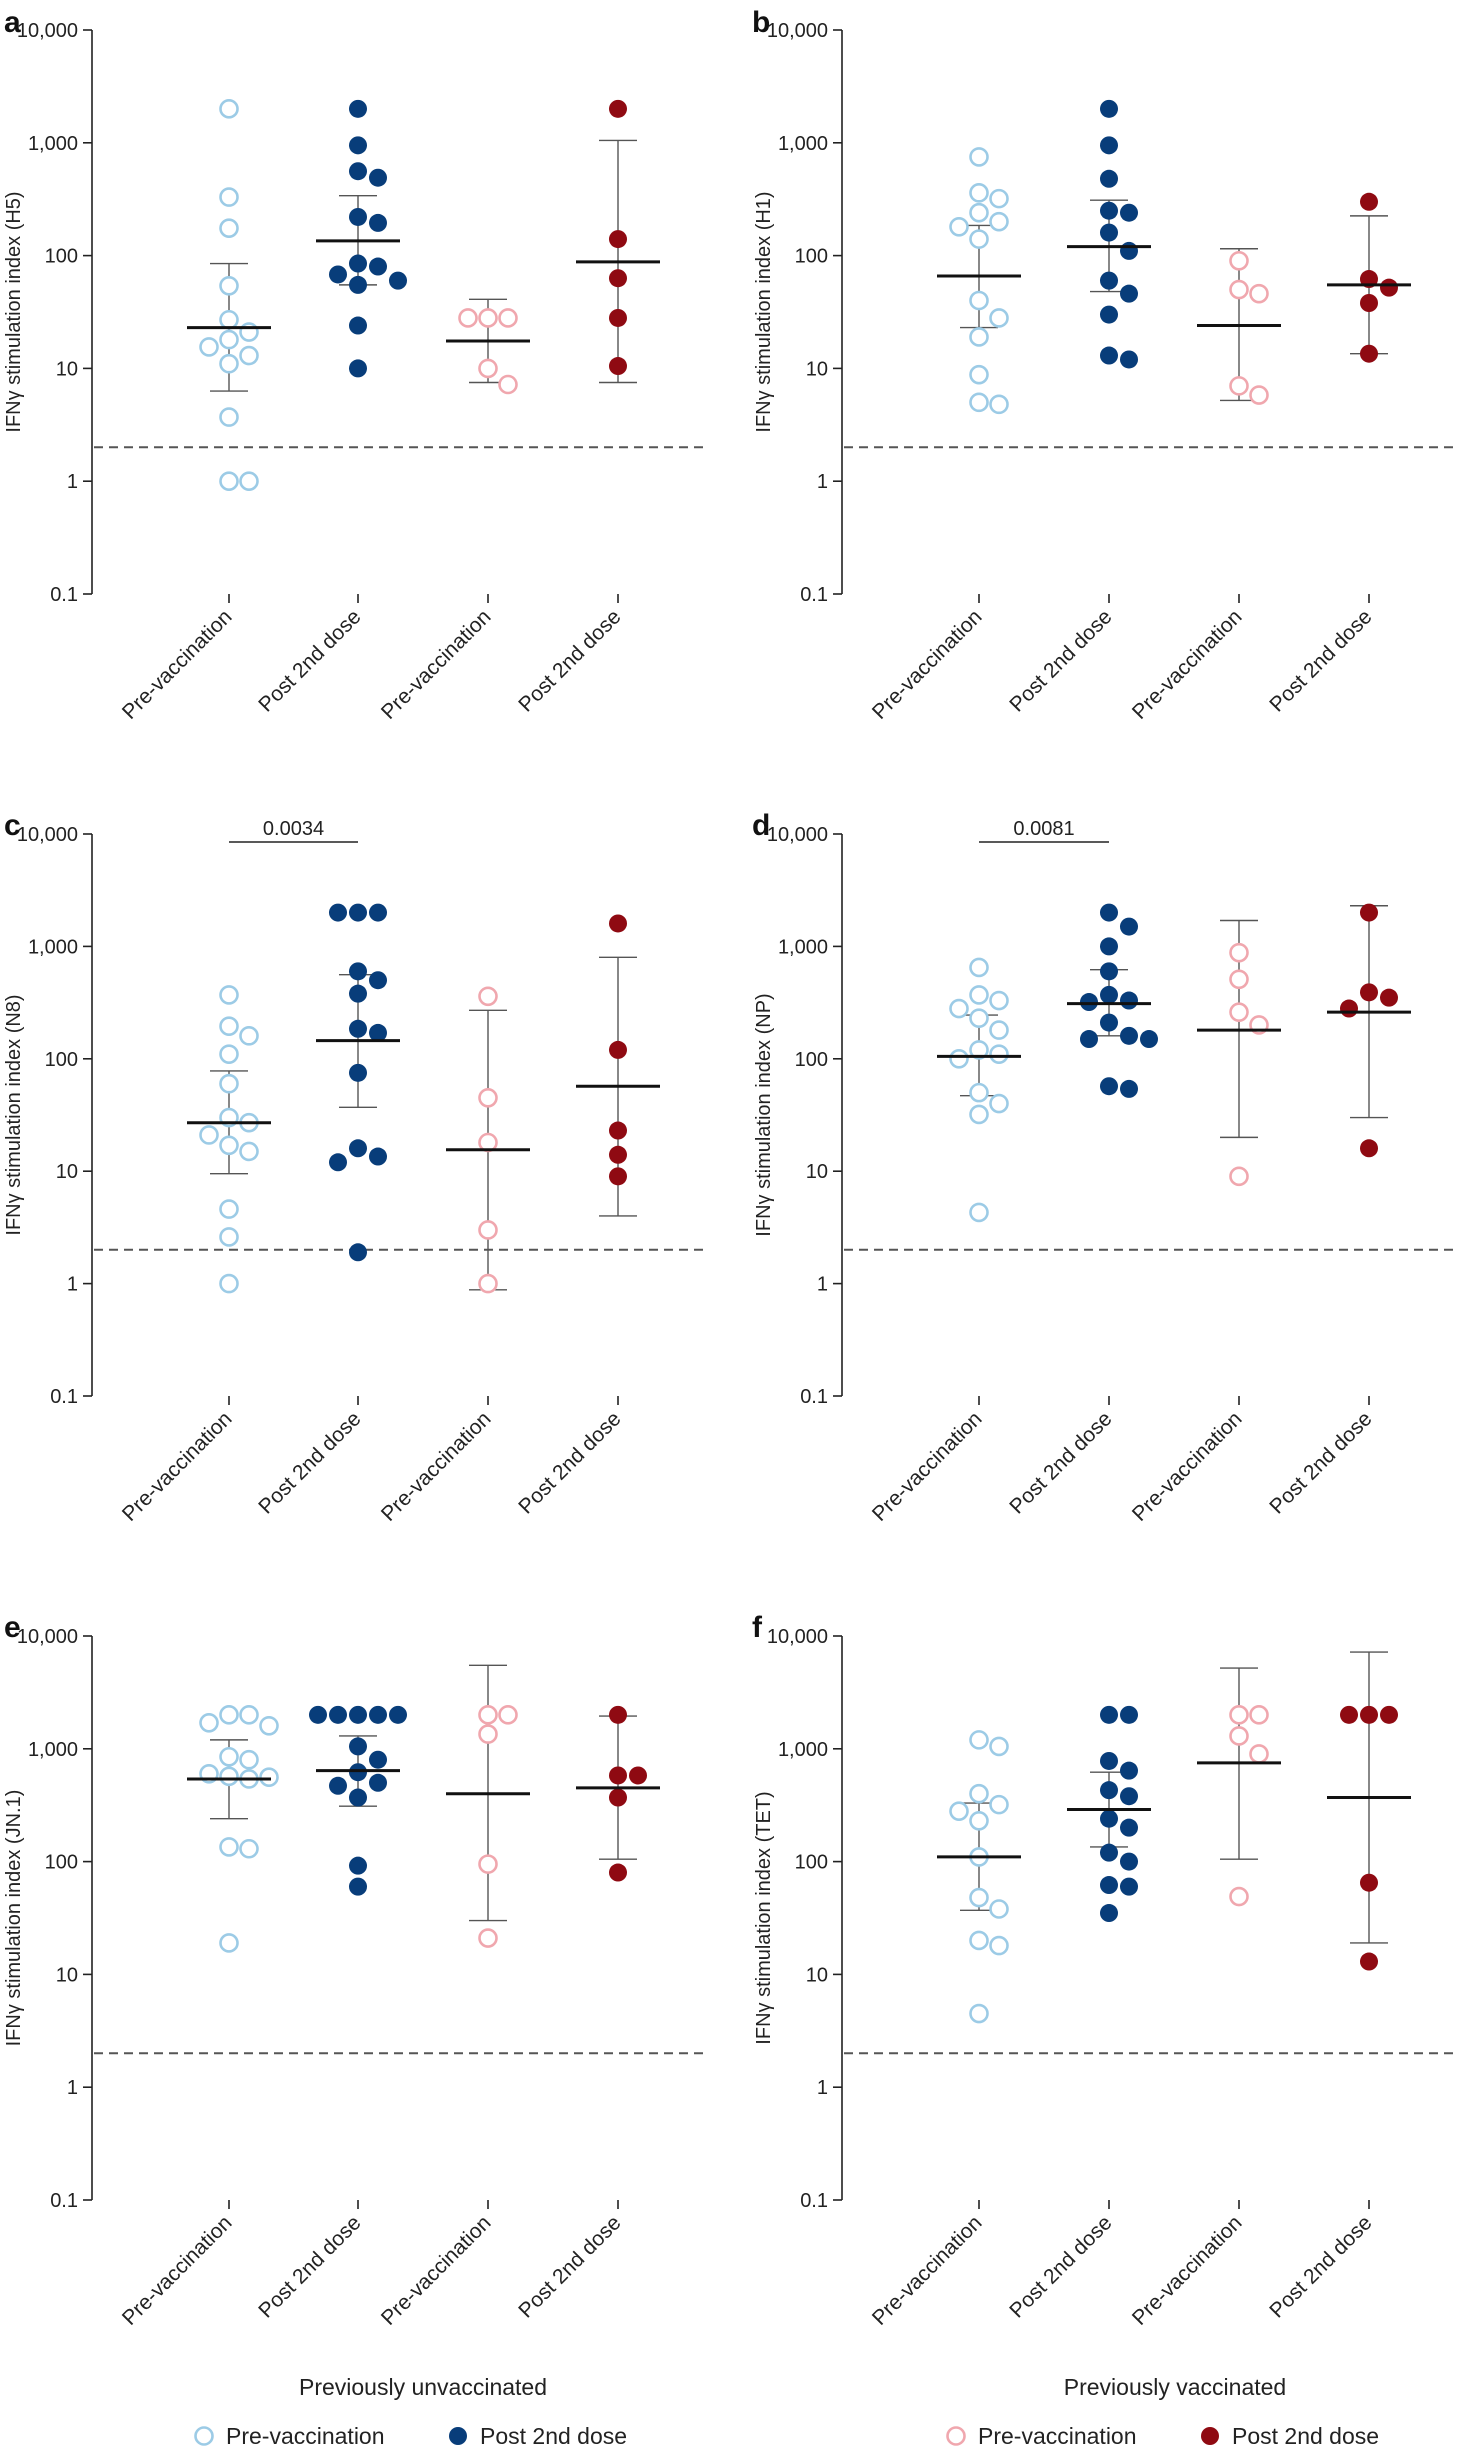  What do you see at coordinates (1162, 2436) in the screenshot?
I see `legend-vaccinated: Pre-vaccination Post 2nd dose` at bounding box center [1162, 2436].